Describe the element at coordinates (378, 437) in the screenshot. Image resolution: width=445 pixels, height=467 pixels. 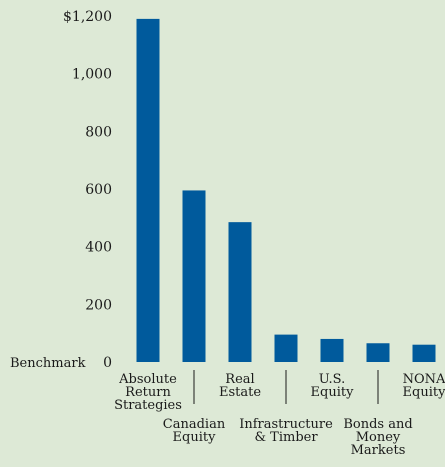
I see `x-category-label: Money` at that location.